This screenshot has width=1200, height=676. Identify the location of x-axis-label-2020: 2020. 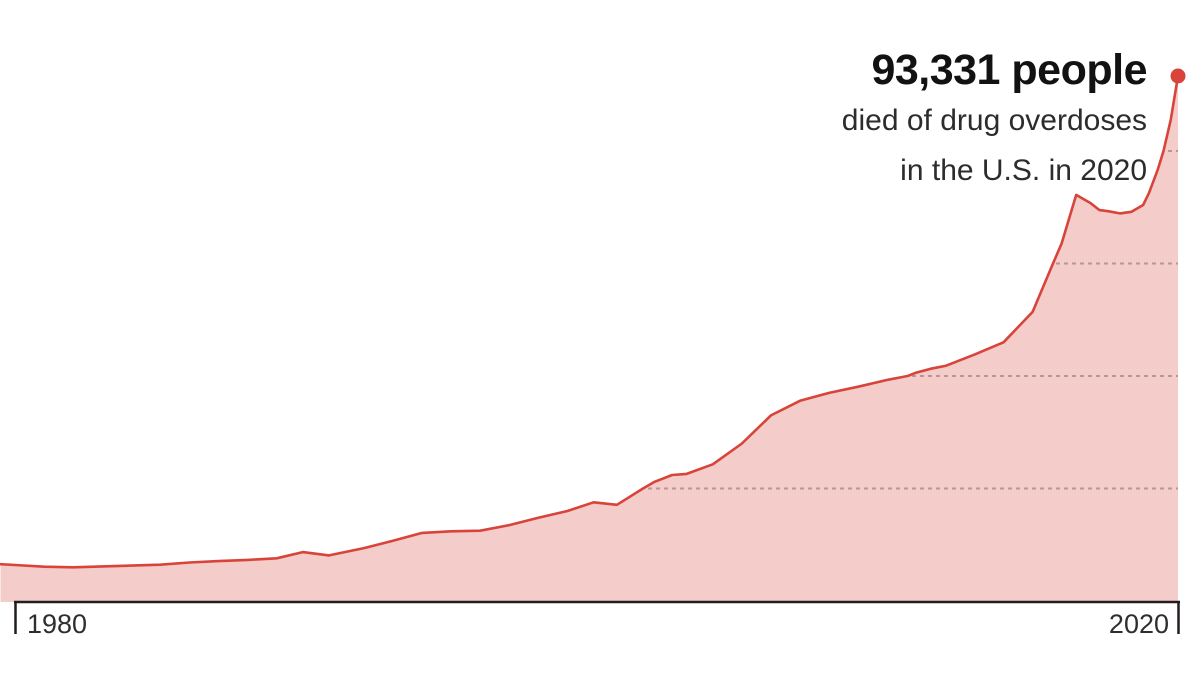
(1139, 624).